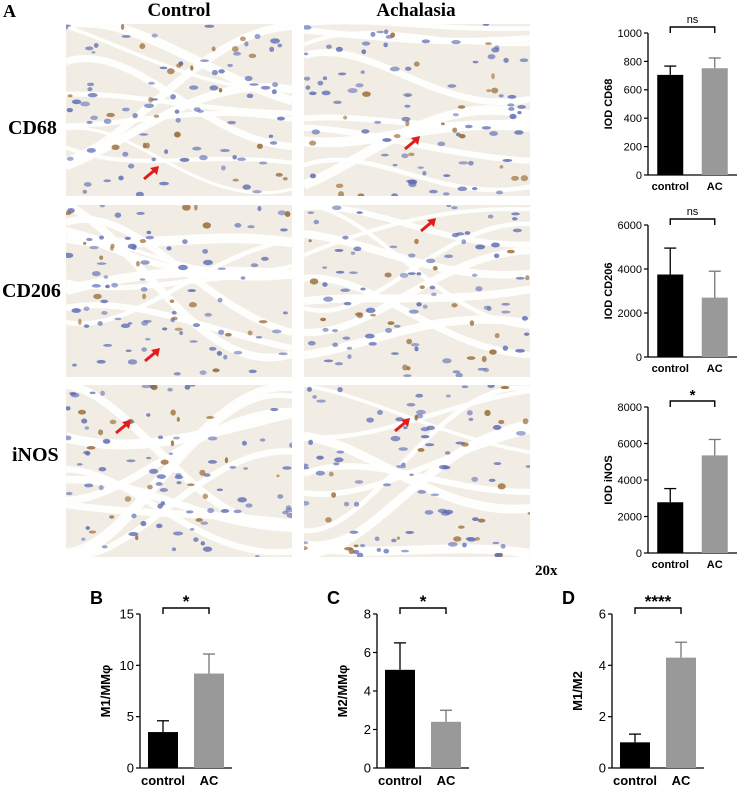  I want to click on y-tick-label: 2000, so click(630, 517).